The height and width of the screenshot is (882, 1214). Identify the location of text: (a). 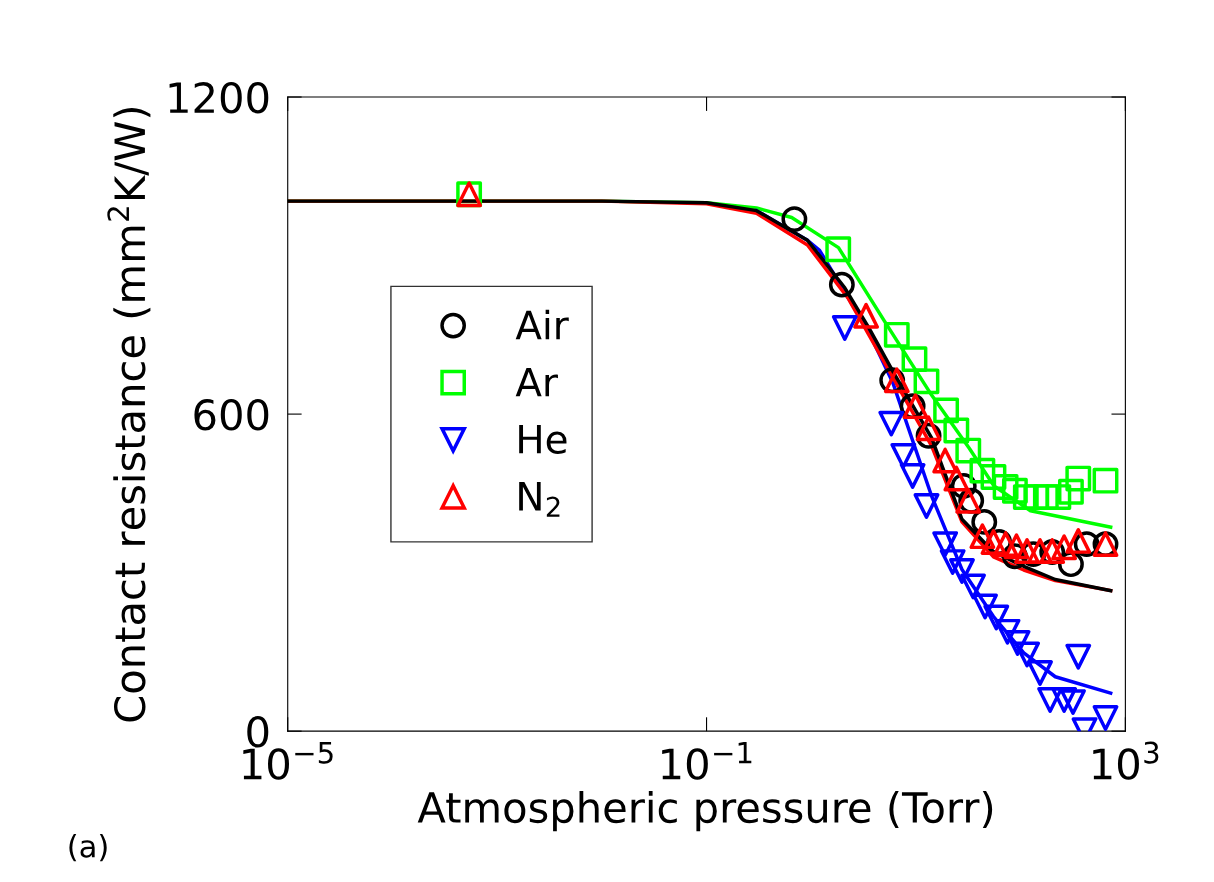
(88, 848).